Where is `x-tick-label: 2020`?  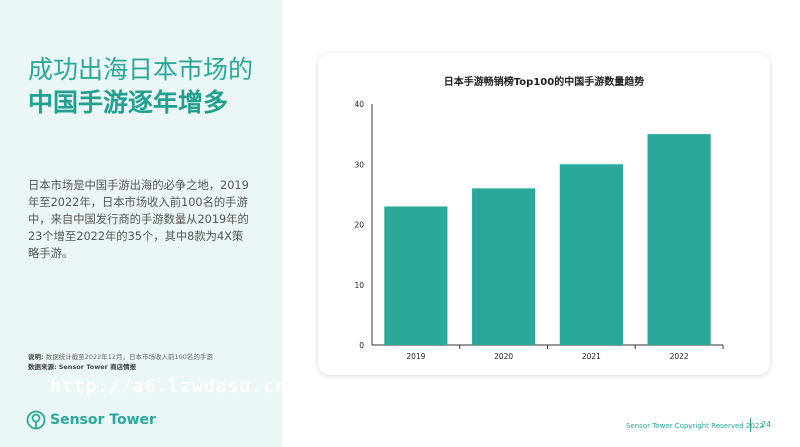 x-tick-label: 2020 is located at coordinates (503, 356).